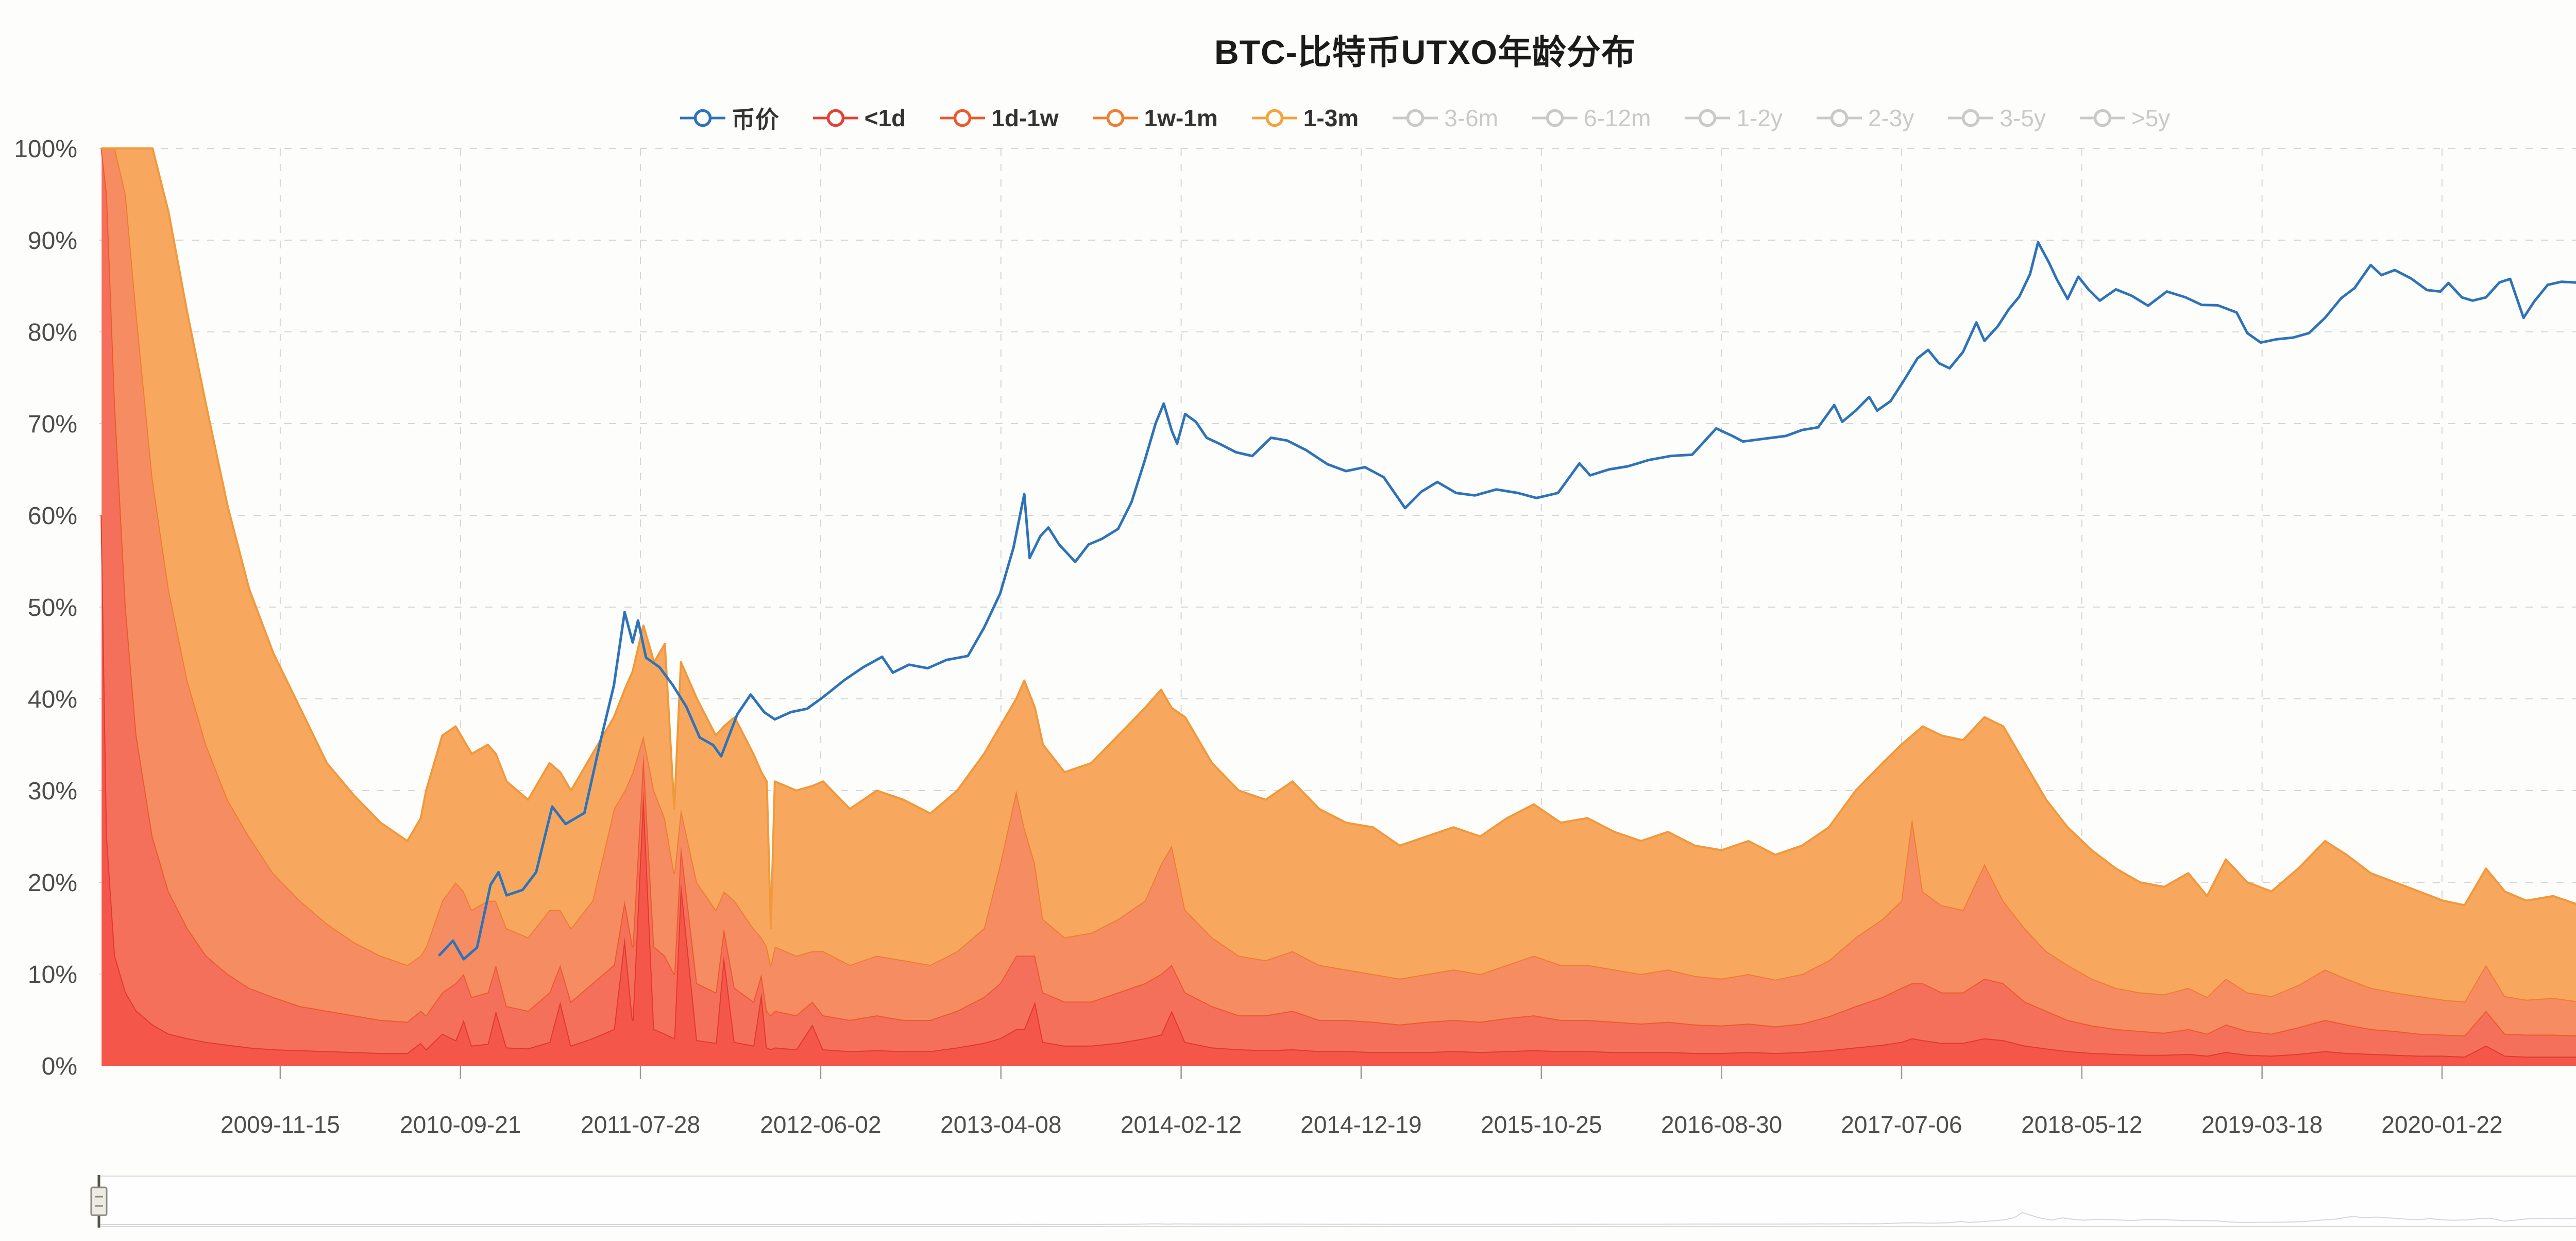 The image size is (2576, 1241). I want to click on left-axis-label: 60%, so click(52, 516).